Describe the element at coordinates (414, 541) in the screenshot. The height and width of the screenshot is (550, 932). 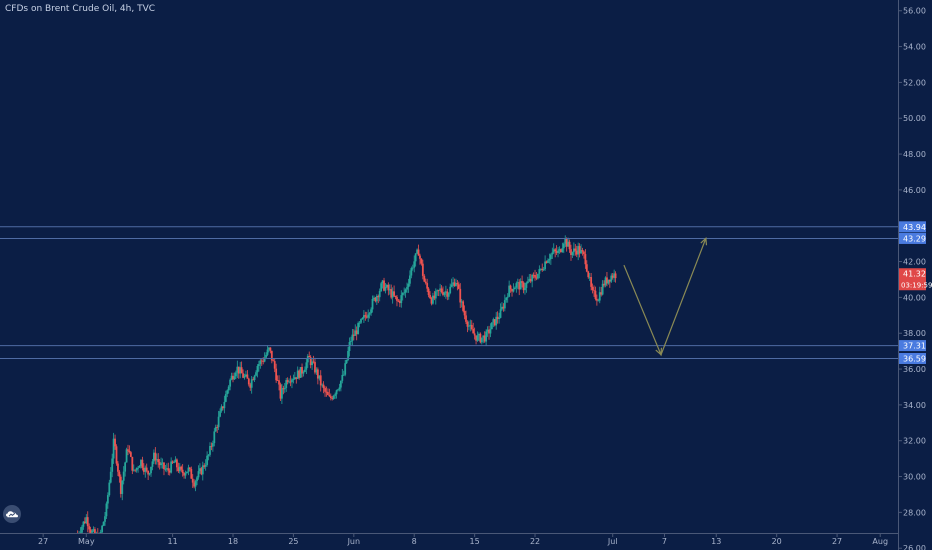
I see `time-tick-label: 8` at that location.